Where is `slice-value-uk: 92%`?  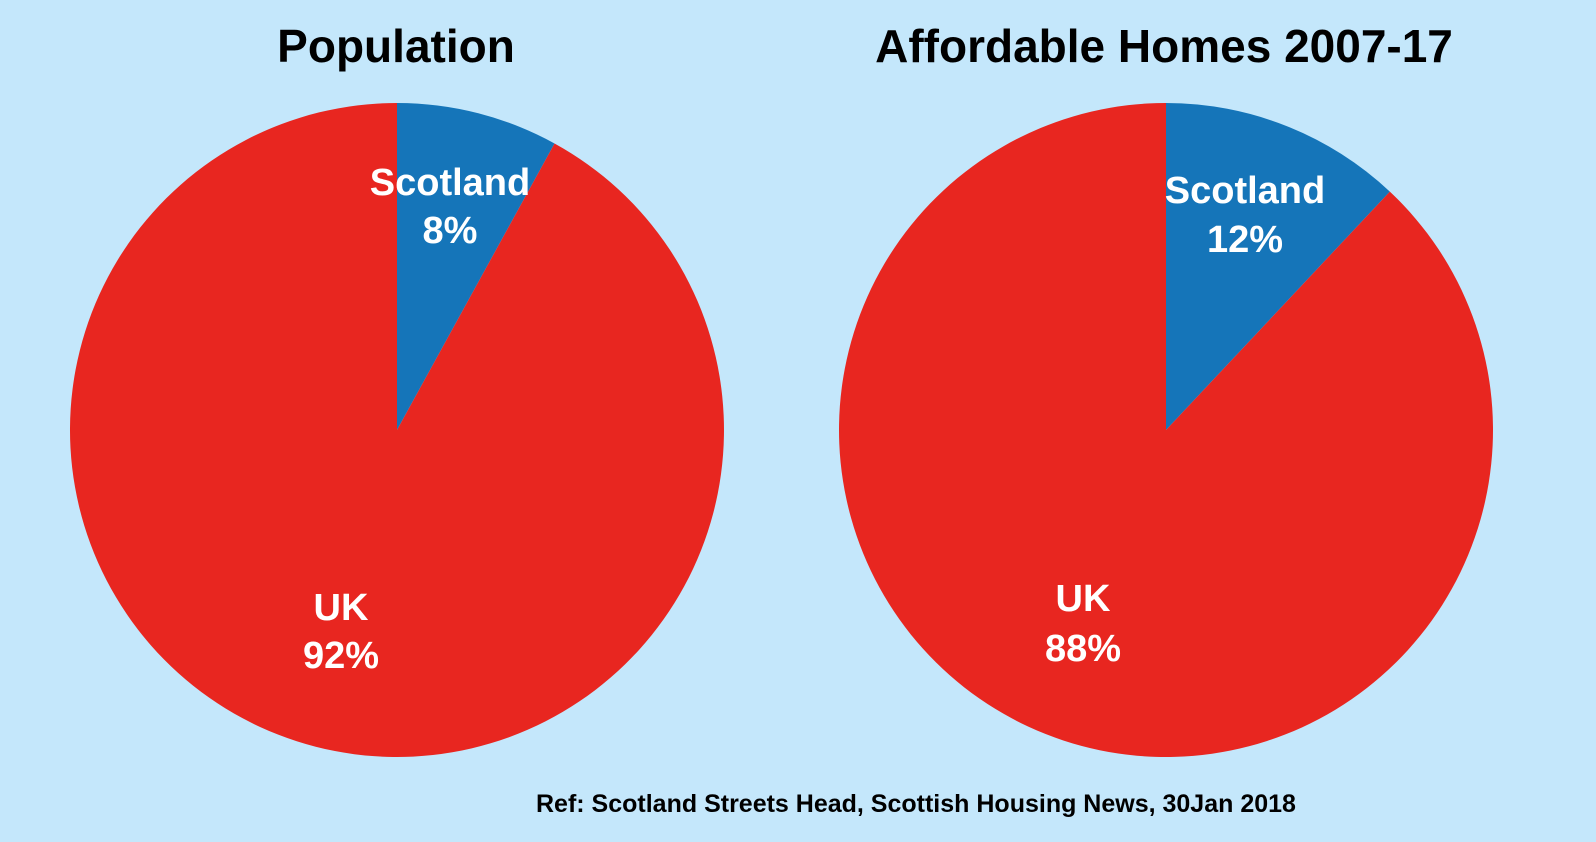
slice-value-uk: 92% is located at coordinates (341, 656).